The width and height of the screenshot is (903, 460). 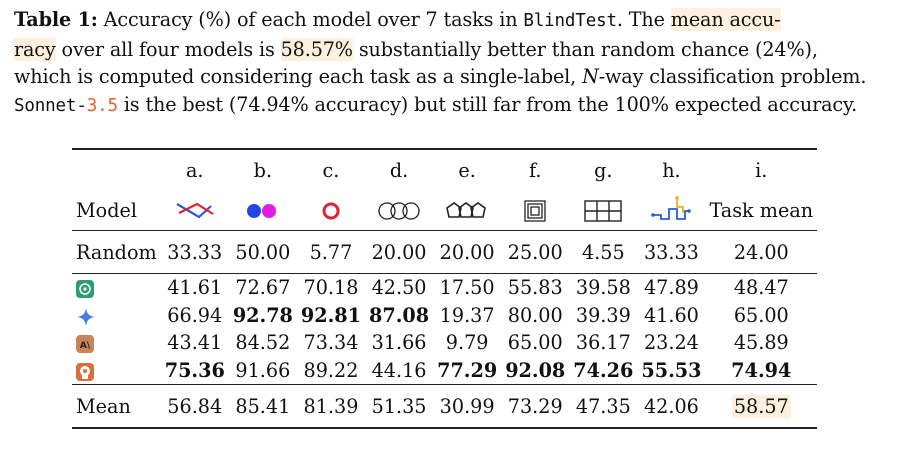 I want to click on caption-highlight: 58.57%, so click(x=316, y=49).